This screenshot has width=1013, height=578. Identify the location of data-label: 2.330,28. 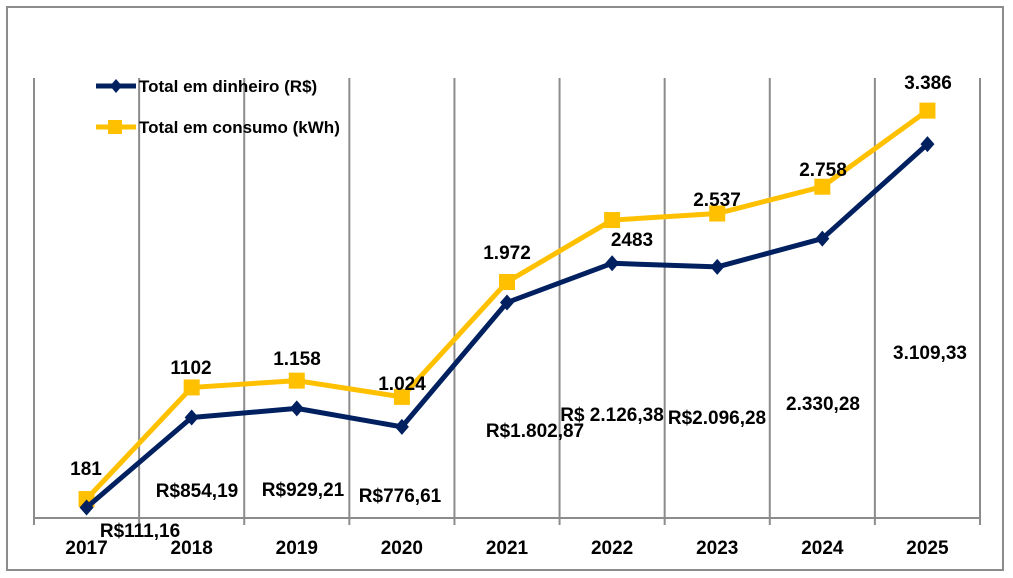
(823, 404).